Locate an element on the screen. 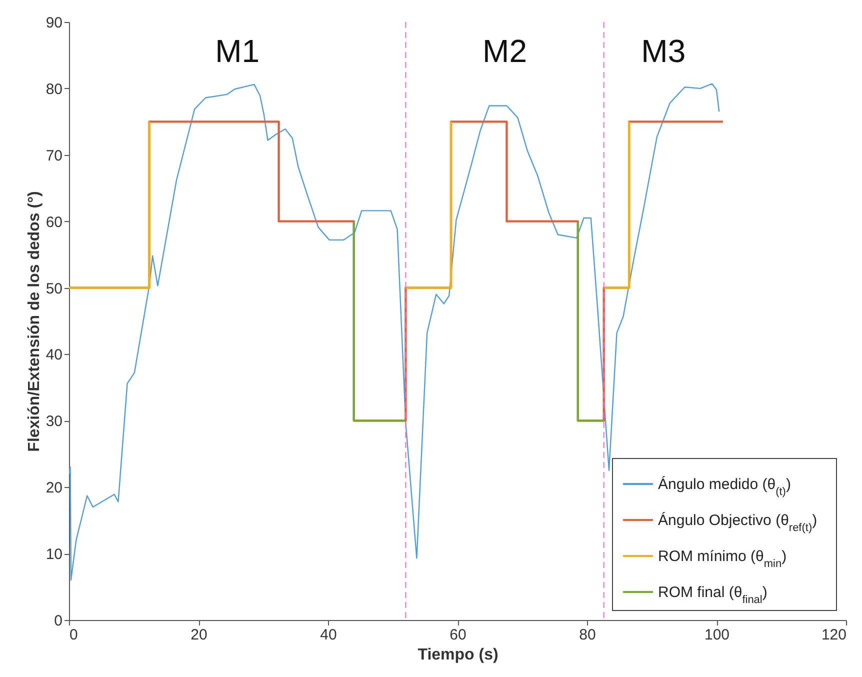  legend-label: ROM mínimo (θ$_{min}$) is located at coordinates (722, 559).